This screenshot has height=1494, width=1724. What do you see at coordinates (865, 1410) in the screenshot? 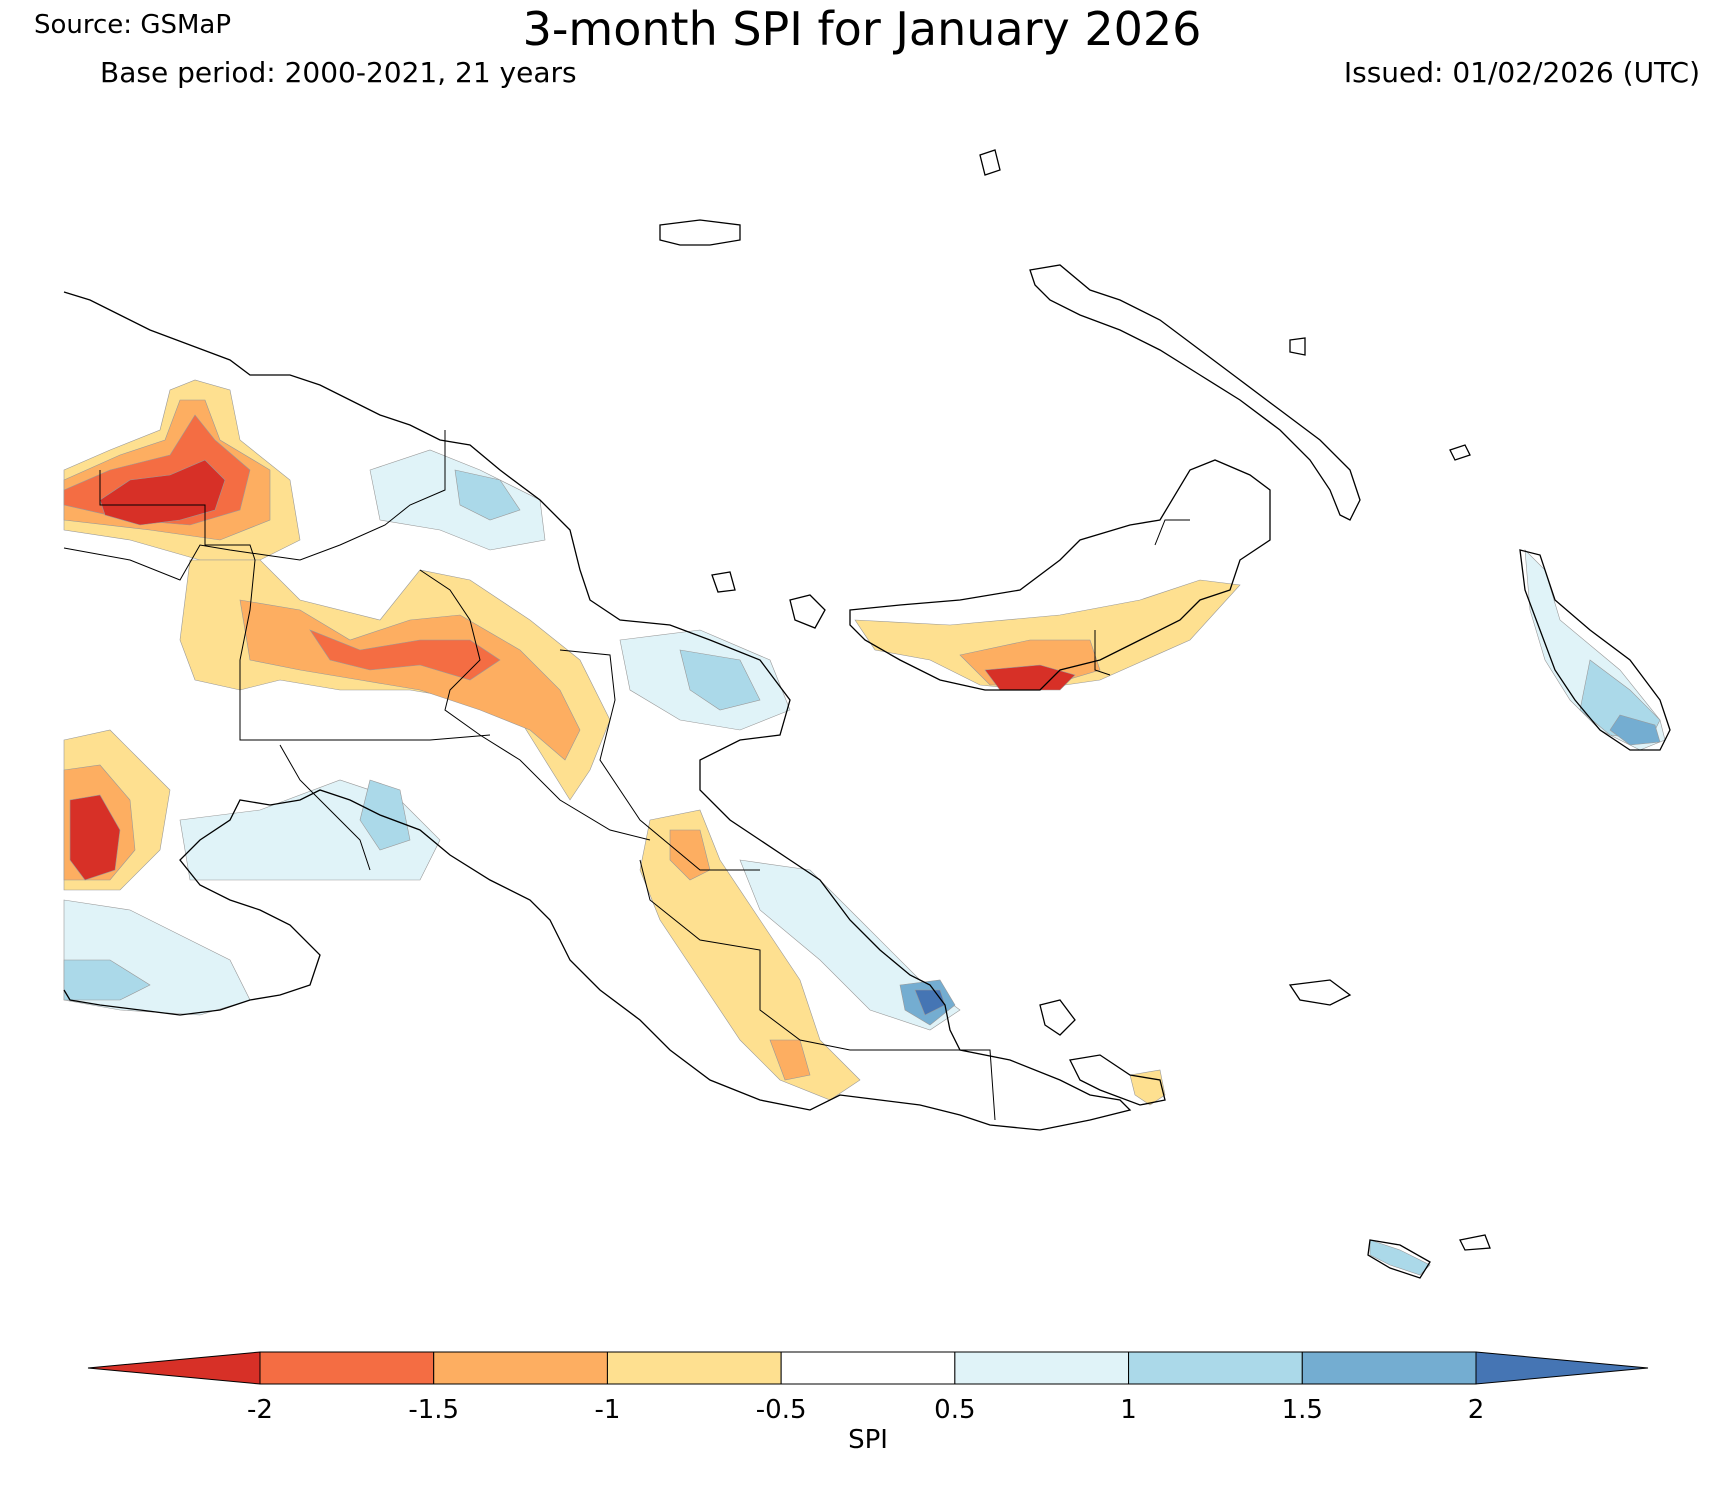
I see `spi-colorbar-ticks: -2 -1.5 -1 -0.5 0.5 1 1.5 2` at bounding box center [865, 1410].